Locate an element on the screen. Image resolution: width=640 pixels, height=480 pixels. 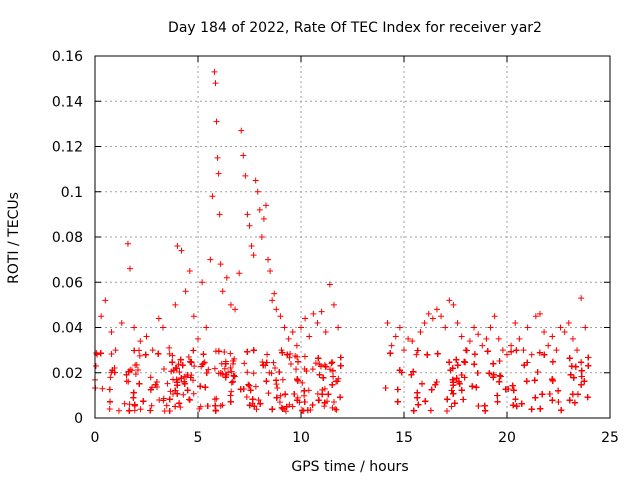
y-tick-label: 0.02 is located at coordinates (67, 374).